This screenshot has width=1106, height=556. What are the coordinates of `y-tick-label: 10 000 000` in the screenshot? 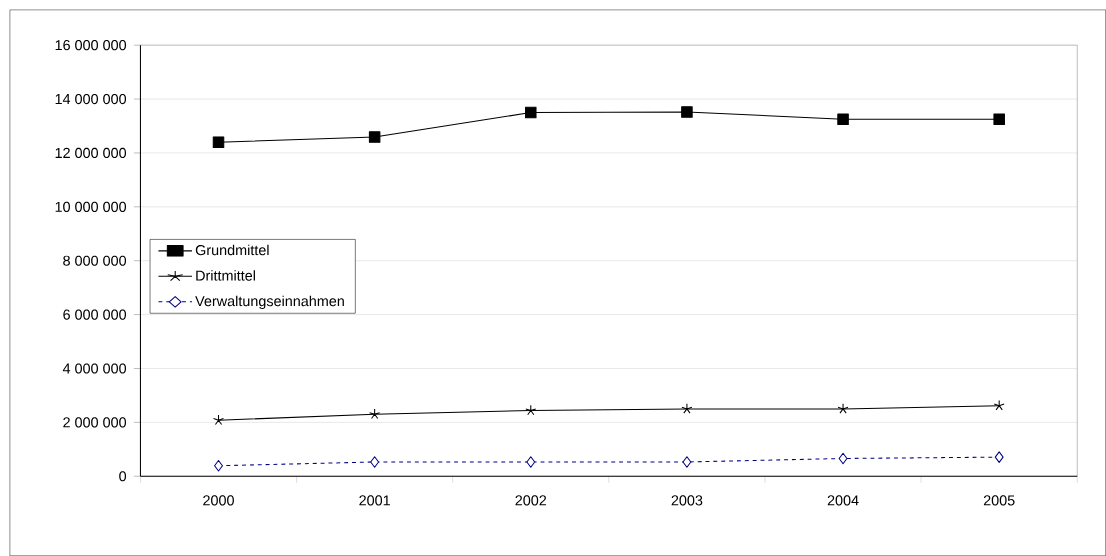 It's located at (91, 206).